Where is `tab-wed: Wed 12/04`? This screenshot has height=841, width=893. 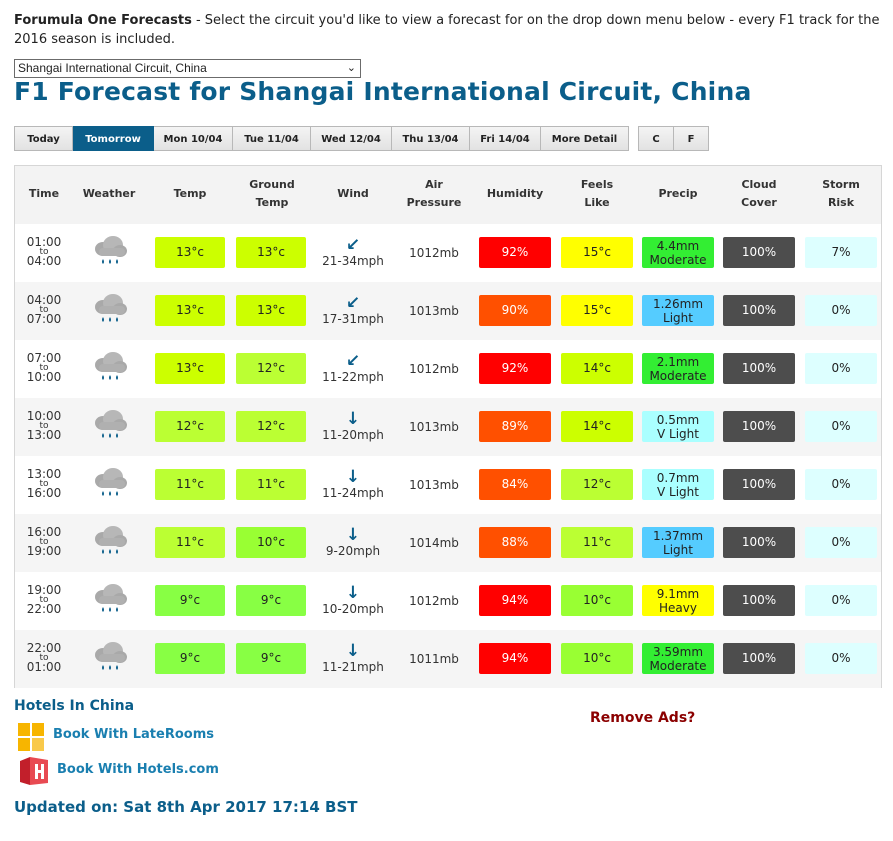 tab-wed: Wed 12/04 is located at coordinates (351, 138).